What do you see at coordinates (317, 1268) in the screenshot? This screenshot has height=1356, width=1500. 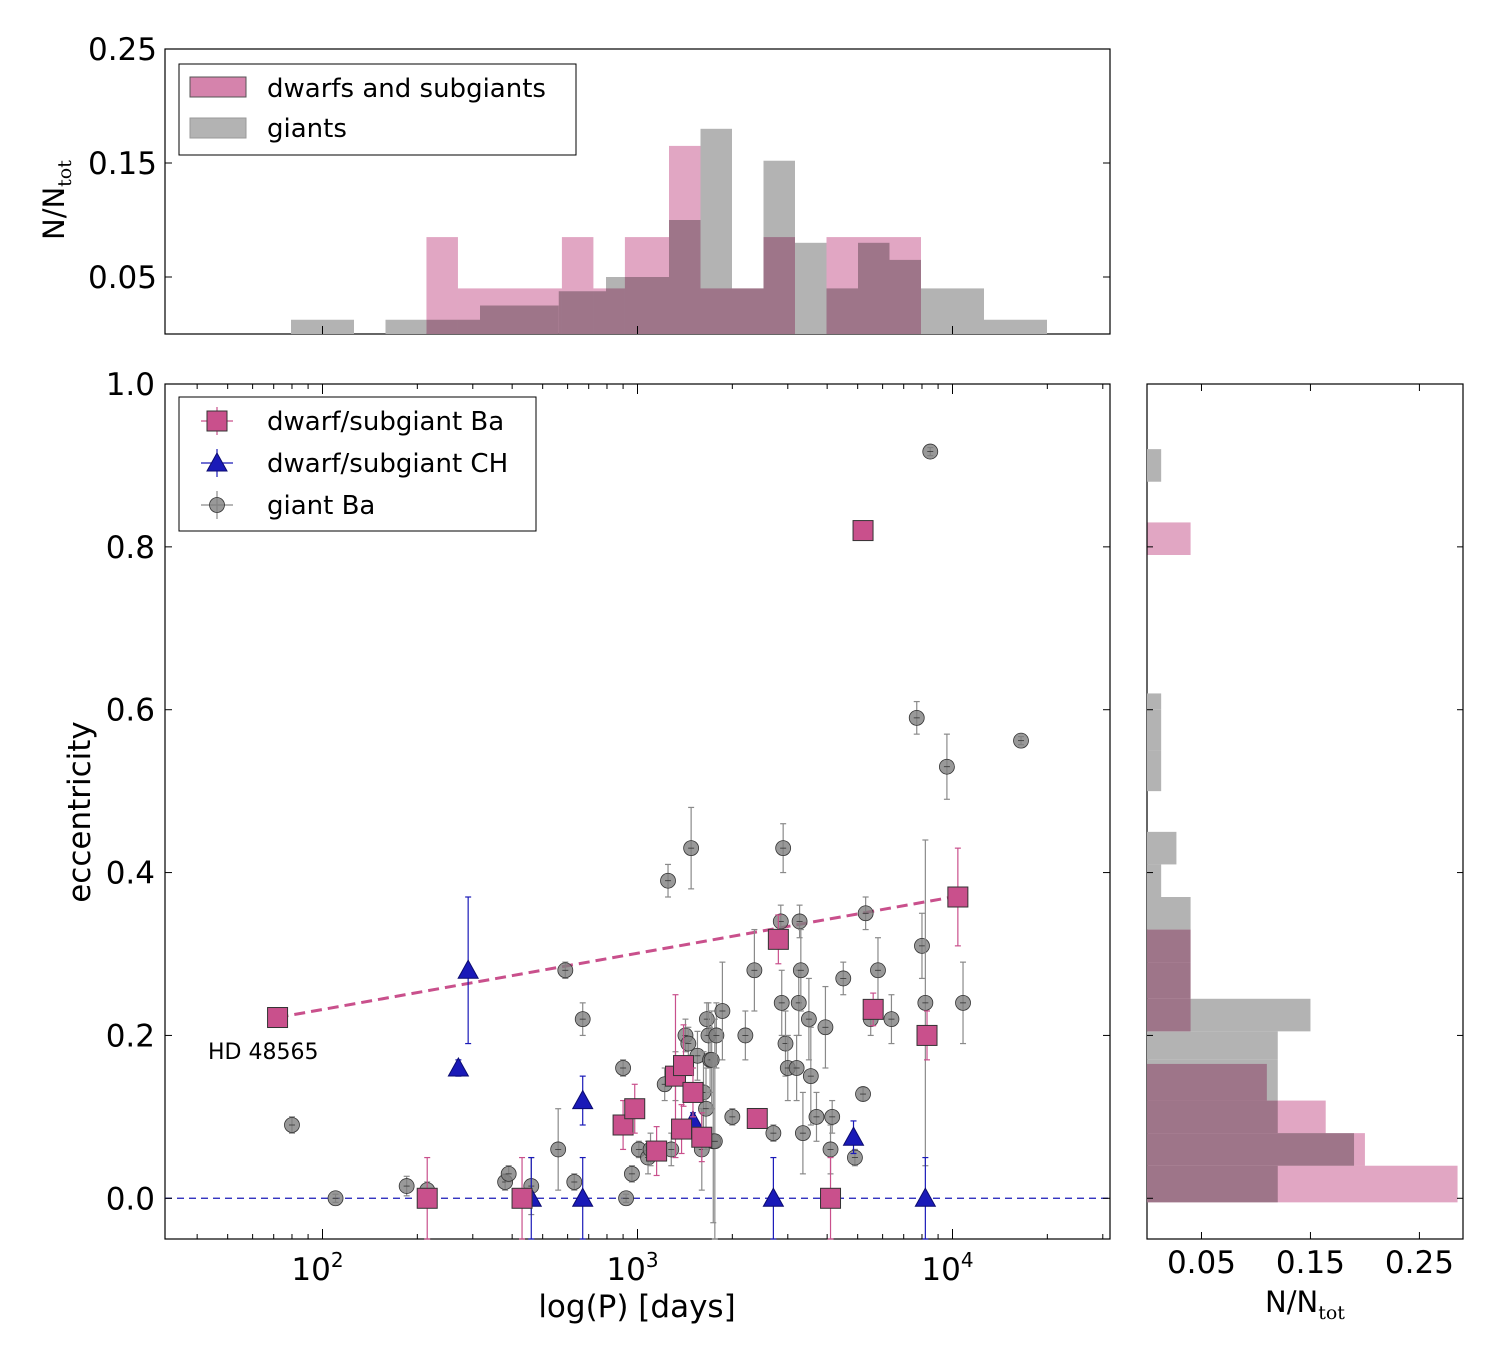 I see `scatter-xtick-label-0: 10²` at bounding box center [317, 1268].